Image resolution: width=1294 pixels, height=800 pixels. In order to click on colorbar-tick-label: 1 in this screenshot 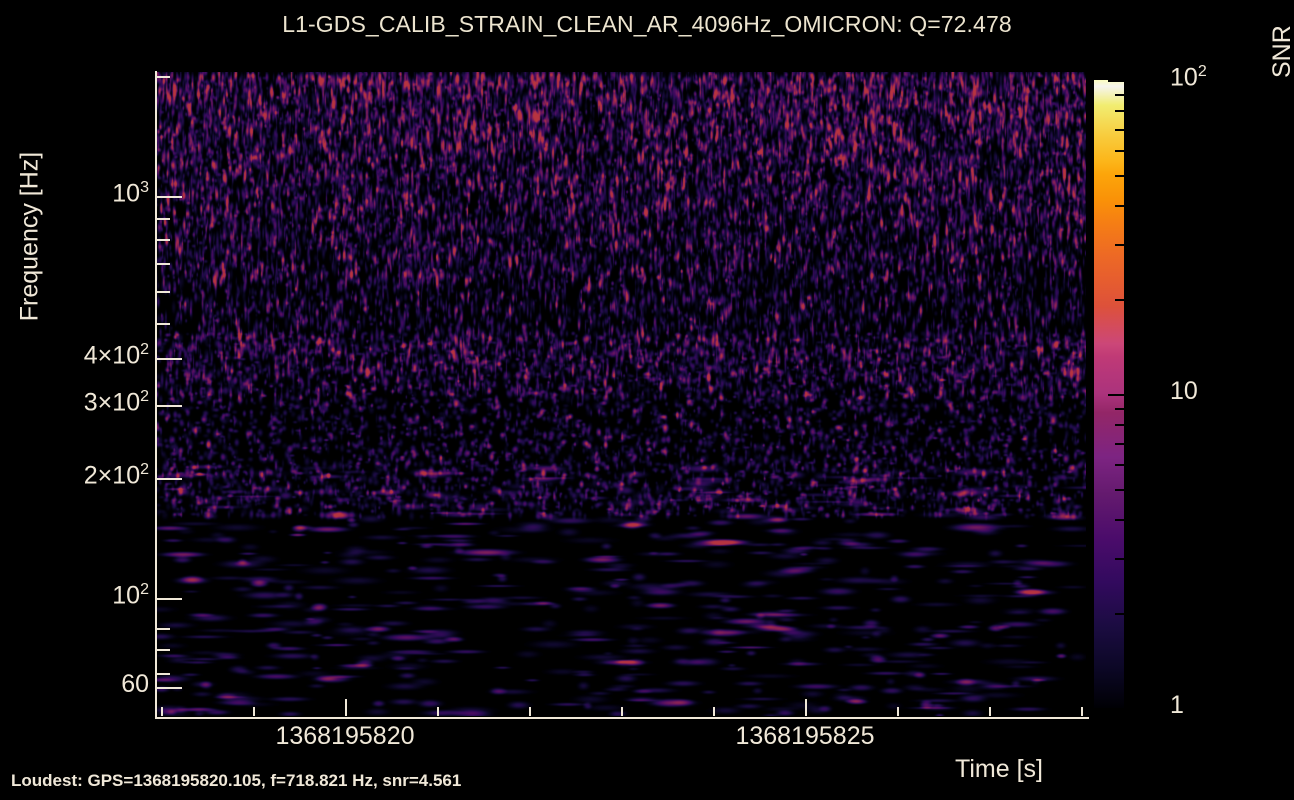, I will do `click(1177, 705)`.